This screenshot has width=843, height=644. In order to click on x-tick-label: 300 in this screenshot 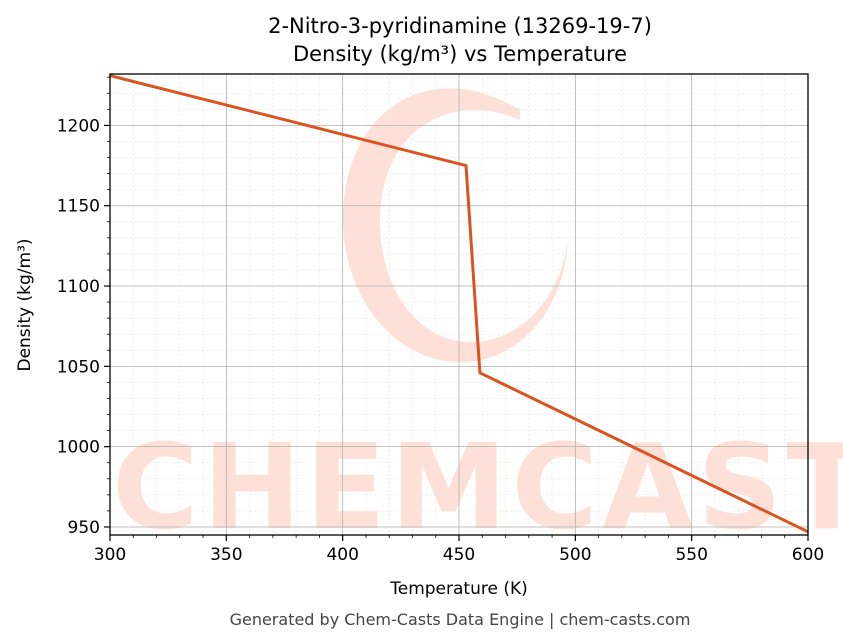, I will do `click(110, 555)`.